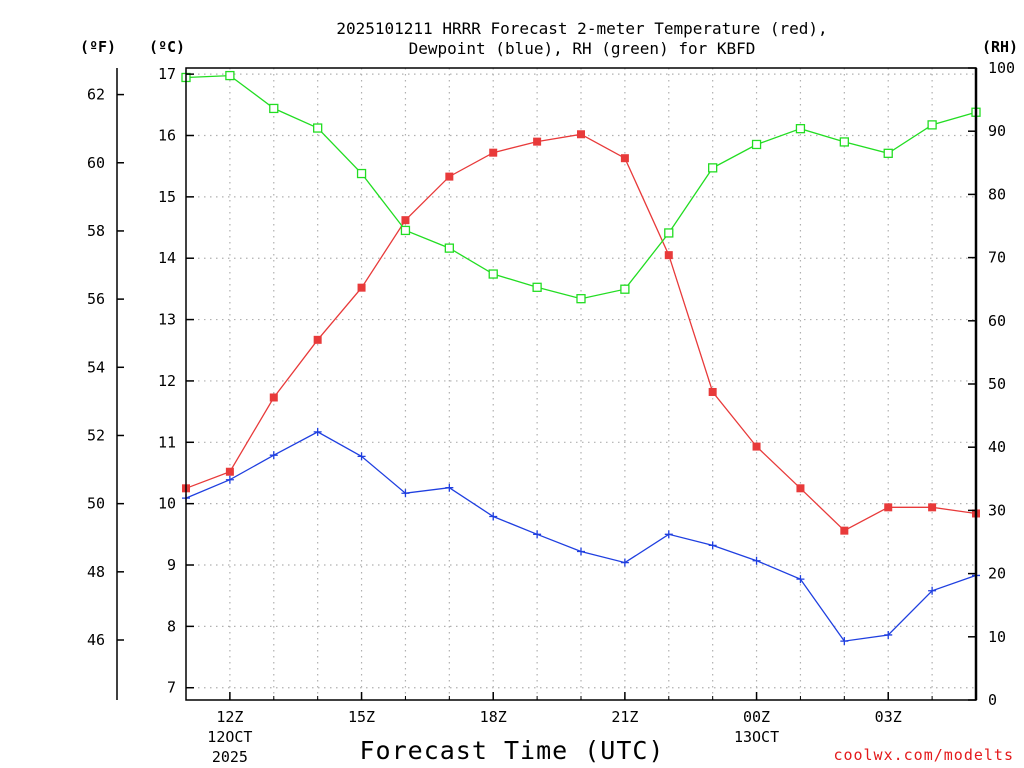 The height and width of the screenshot is (768, 1024). I want to click on time-tick-label: 18Z, so click(493, 717).